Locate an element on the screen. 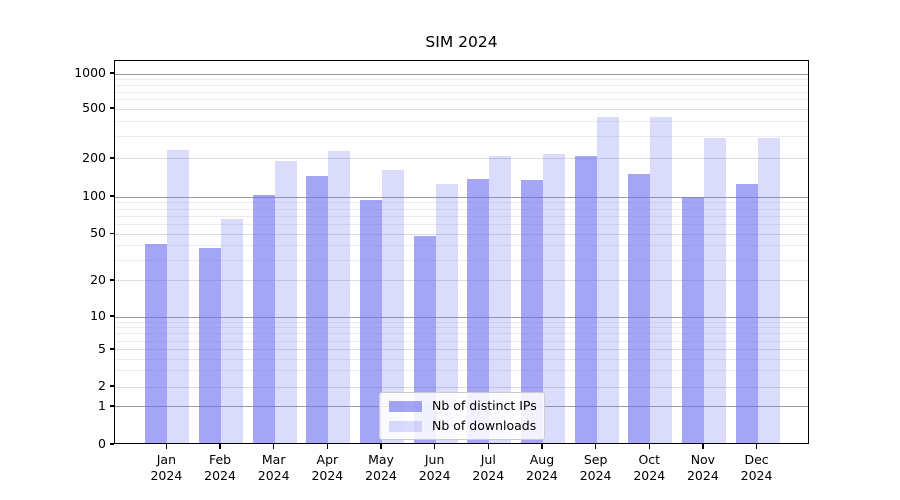 The width and height of the screenshot is (900, 500). bar-ips-sep is located at coordinates (585, 299).